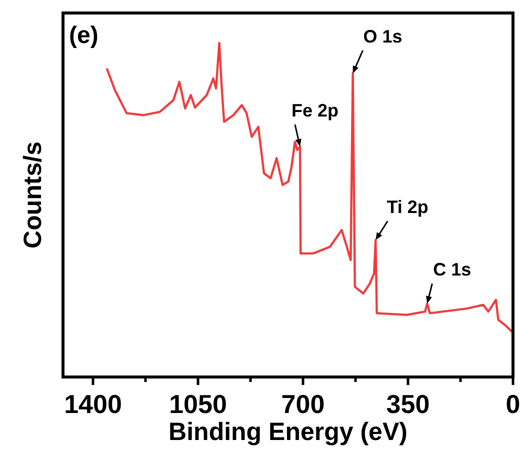 The image size is (521, 450). Describe the element at coordinates (303, 404) in the screenshot. I see `x-tick-label: 700` at that location.